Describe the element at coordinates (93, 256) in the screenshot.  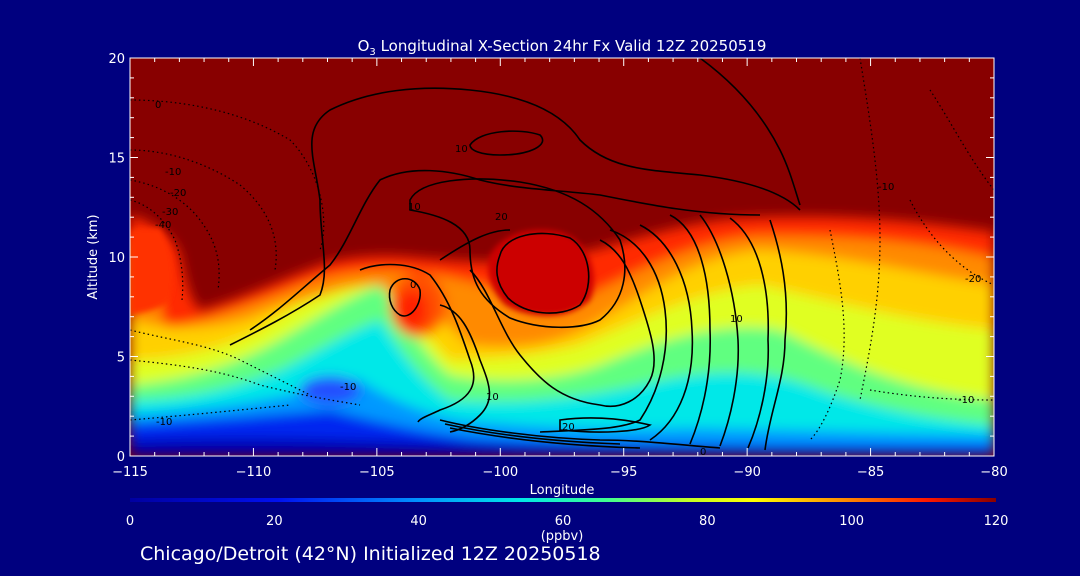
I see `y-axis-label: Altitude (km)` at that location.